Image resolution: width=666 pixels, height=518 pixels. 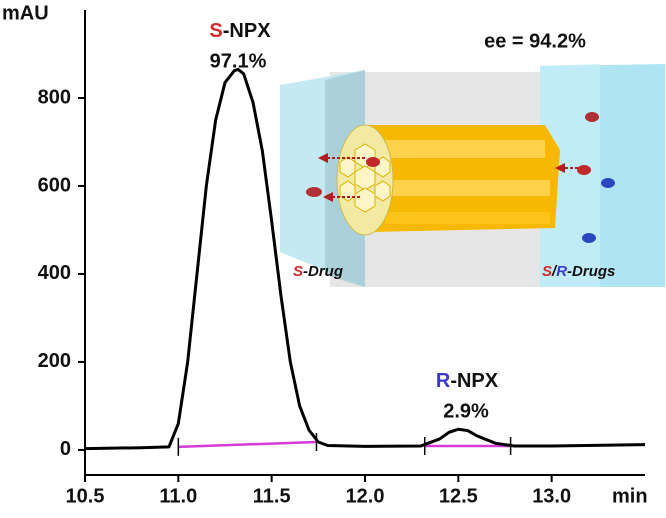 I want to click on inset-left-label: S-Drug, so click(x=318, y=271).